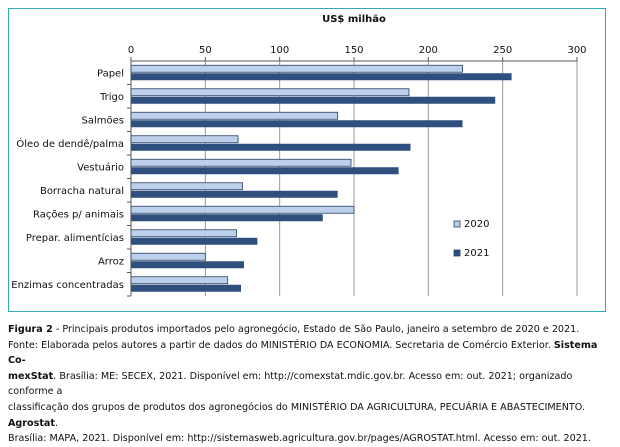 This screenshot has height=447, width=620. I want to click on x-tick-label: 300, so click(576, 50).